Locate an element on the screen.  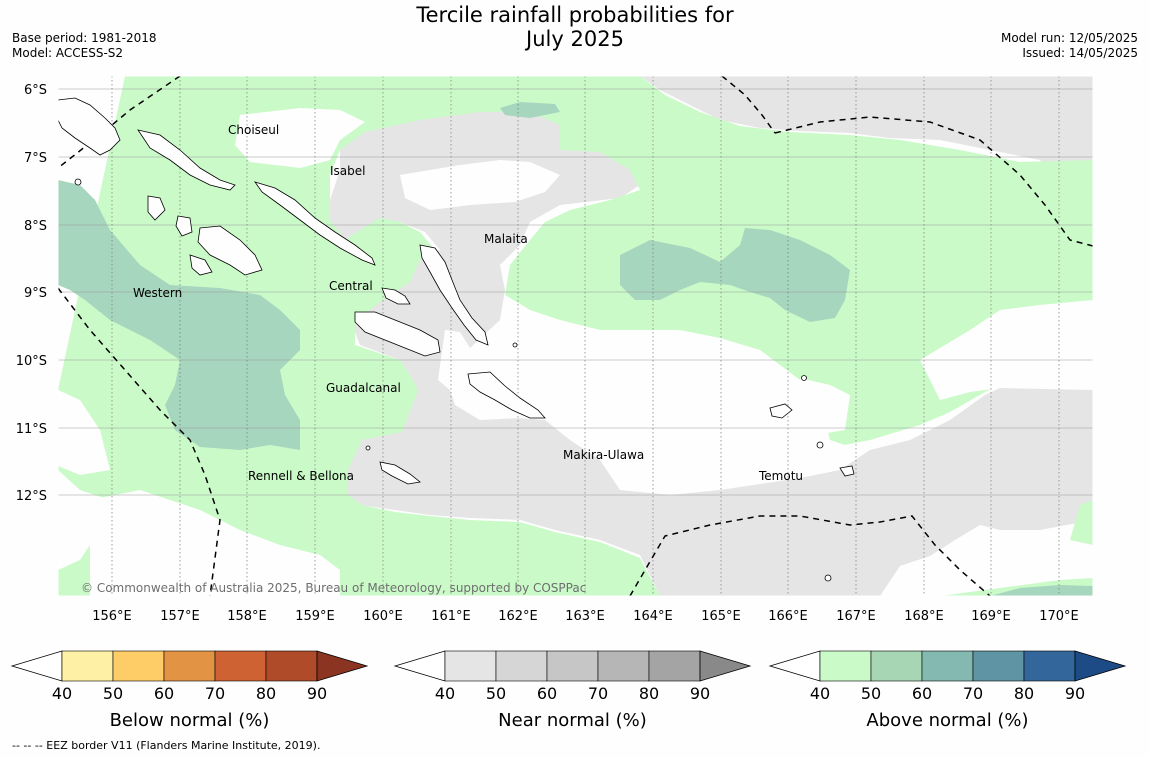
region-label: Western is located at coordinates (157, 293).